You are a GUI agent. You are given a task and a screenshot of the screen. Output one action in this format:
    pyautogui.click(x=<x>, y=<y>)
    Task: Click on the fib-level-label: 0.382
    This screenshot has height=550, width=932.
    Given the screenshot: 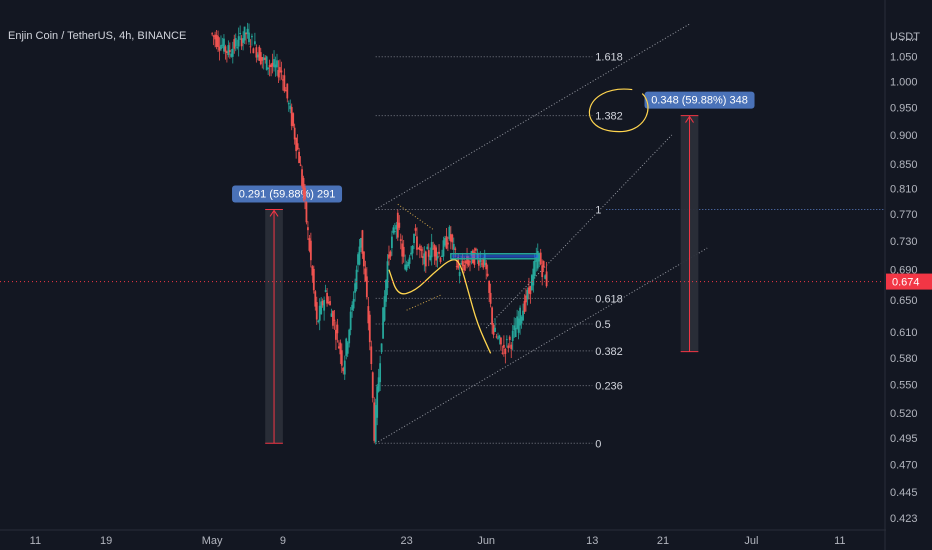 What is the action you would take?
    pyautogui.click(x=609, y=352)
    